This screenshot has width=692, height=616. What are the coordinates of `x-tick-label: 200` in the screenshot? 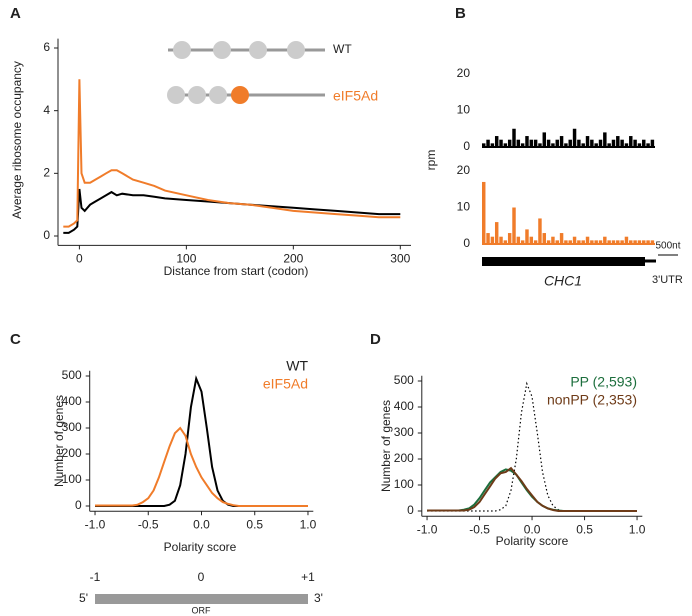 It's located at (293, 259).